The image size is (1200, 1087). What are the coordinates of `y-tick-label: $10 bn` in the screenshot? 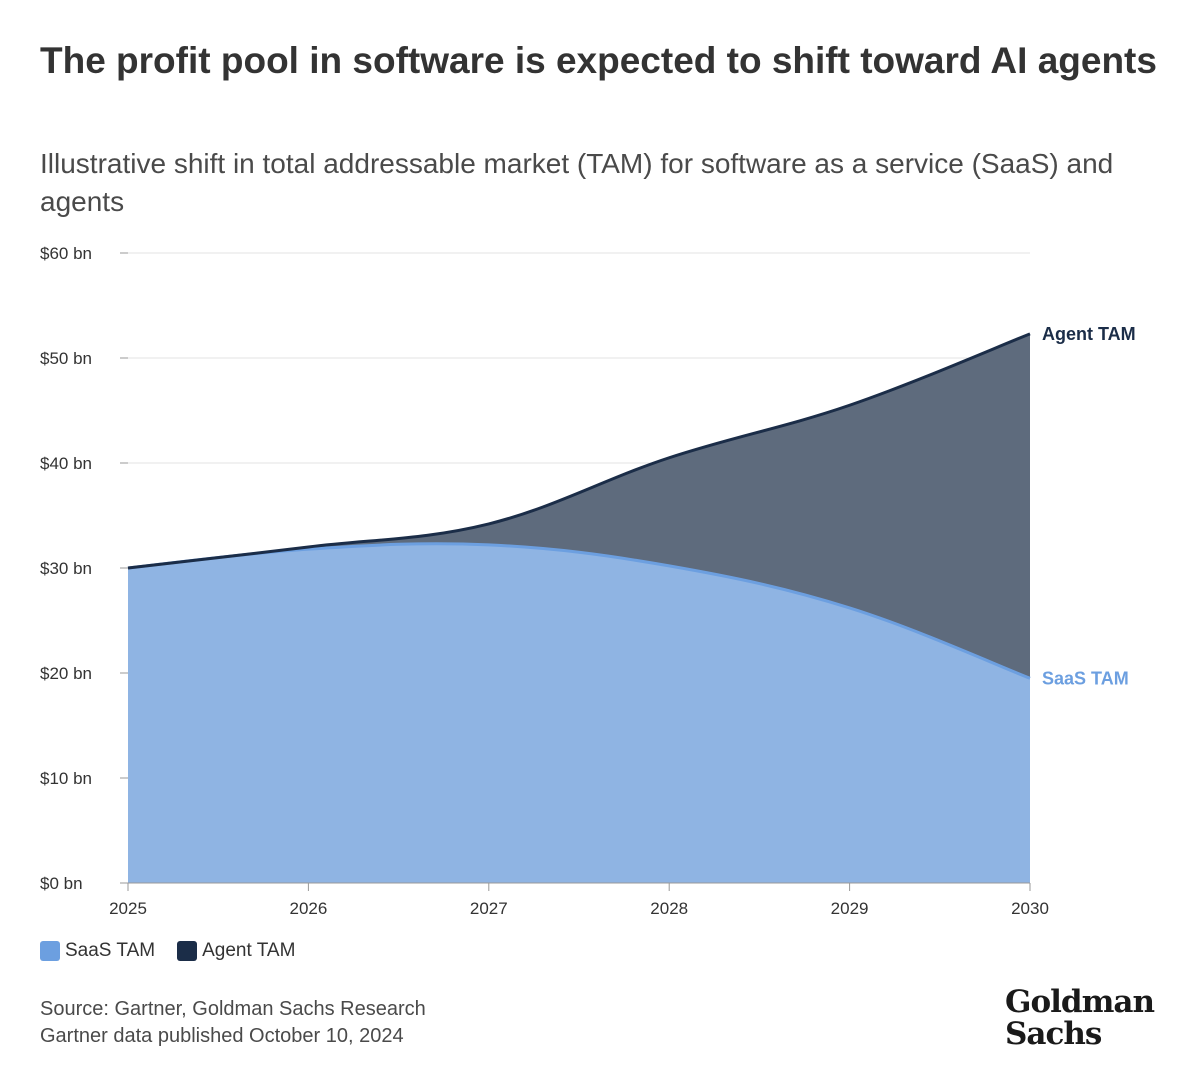 It's located at (66, 778).